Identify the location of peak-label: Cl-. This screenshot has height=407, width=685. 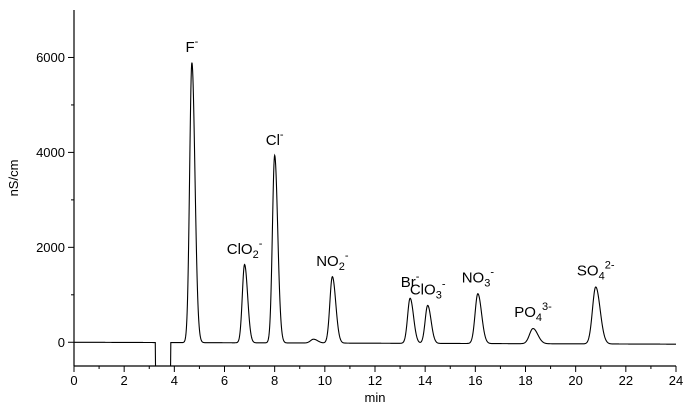
(275, 139).